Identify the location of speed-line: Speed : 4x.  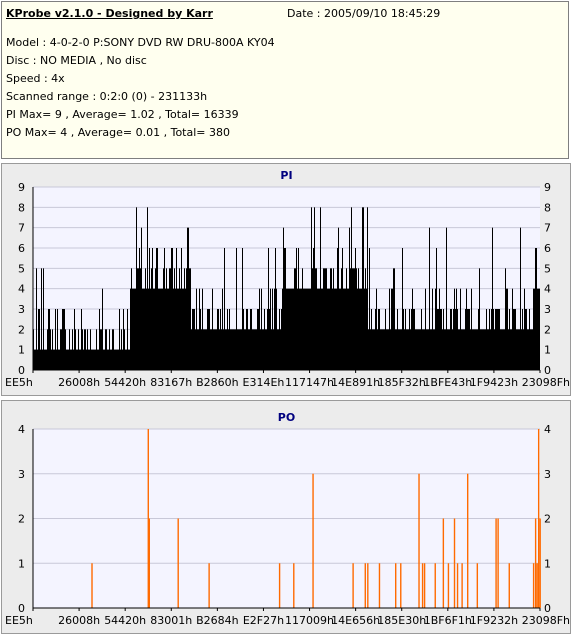
(35, 78).